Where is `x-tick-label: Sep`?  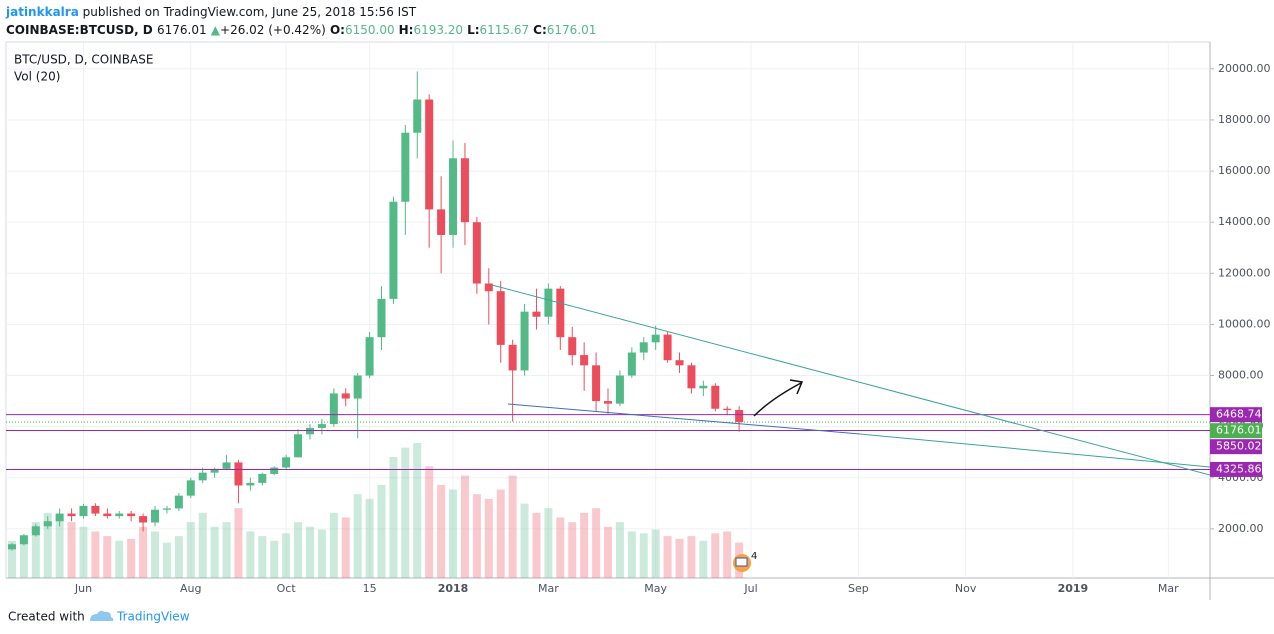
x-tick-label: Sep is located at coordinates (858, 588).